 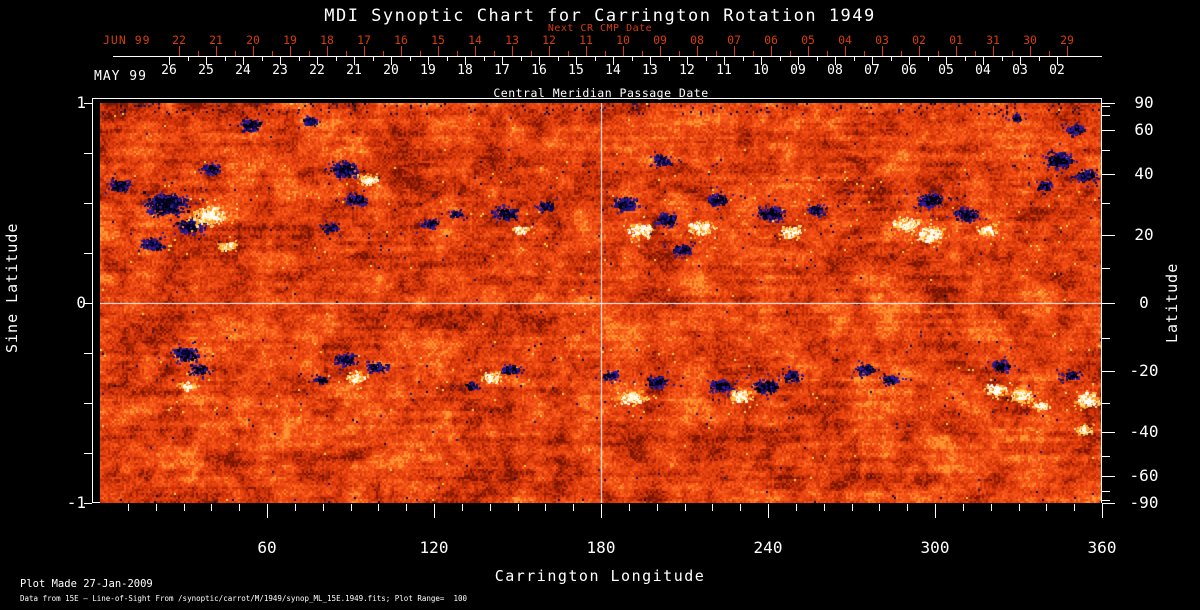 I want to click on cmp-date-label: 08, so click(x=835, y=70).